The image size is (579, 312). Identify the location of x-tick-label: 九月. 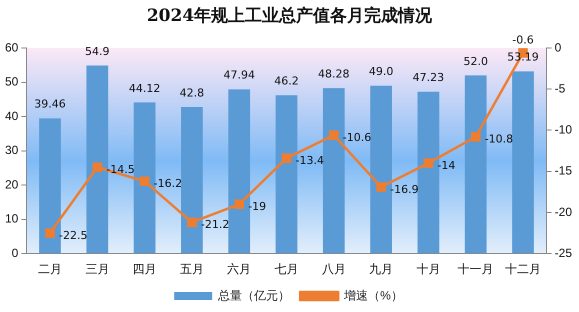
(381, 269).